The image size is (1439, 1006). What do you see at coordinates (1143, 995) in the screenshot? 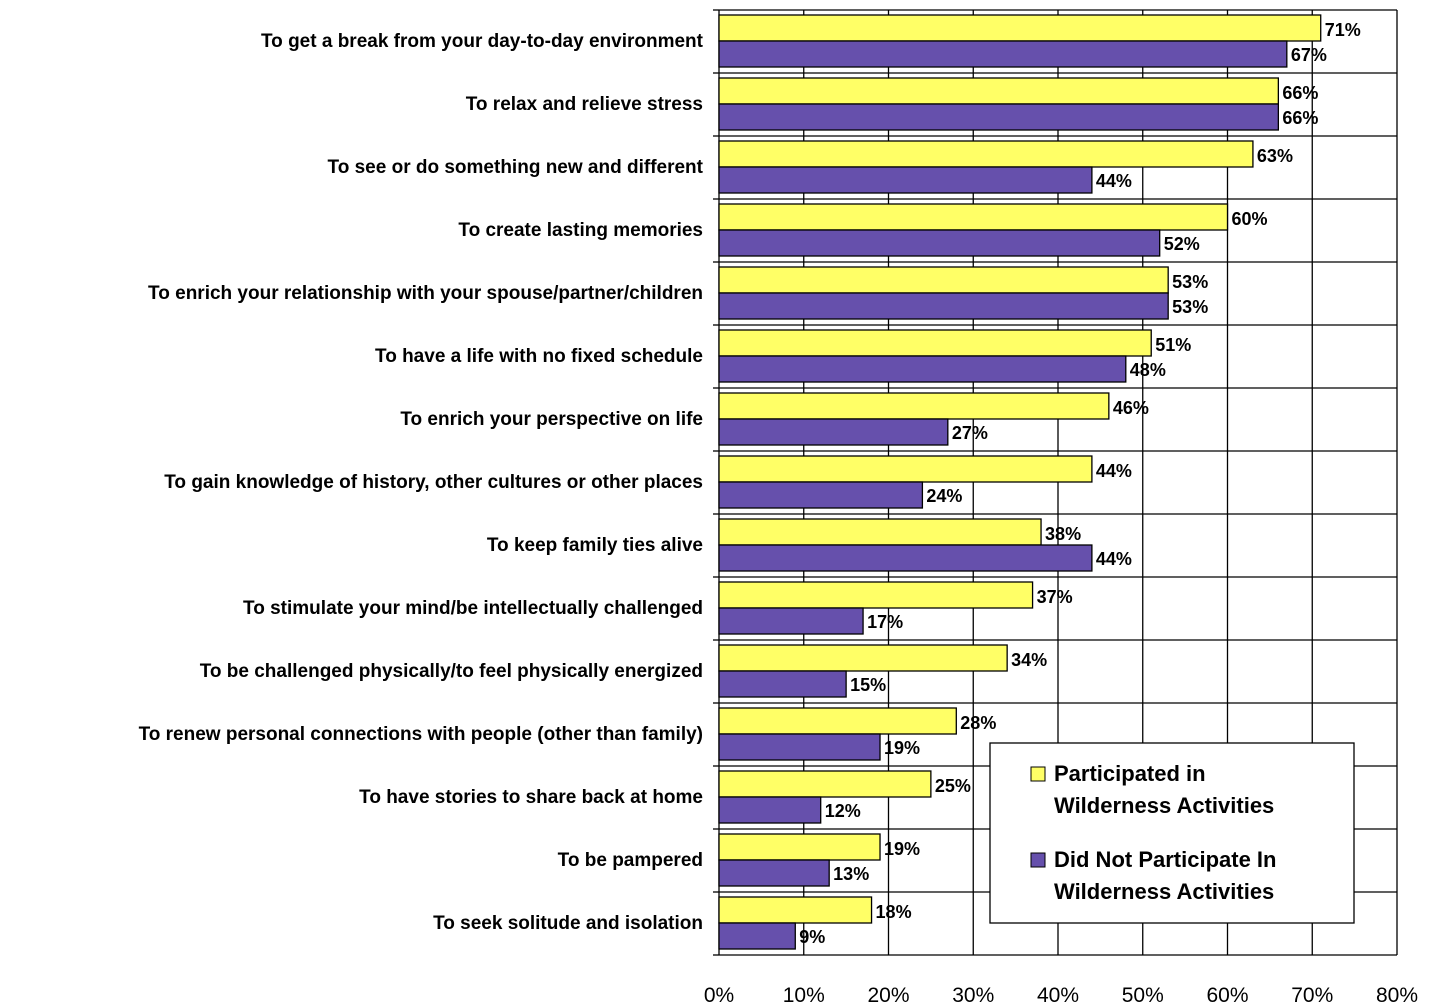
I see `x-tick-label: 50%` at bounding box center [1143, 995].